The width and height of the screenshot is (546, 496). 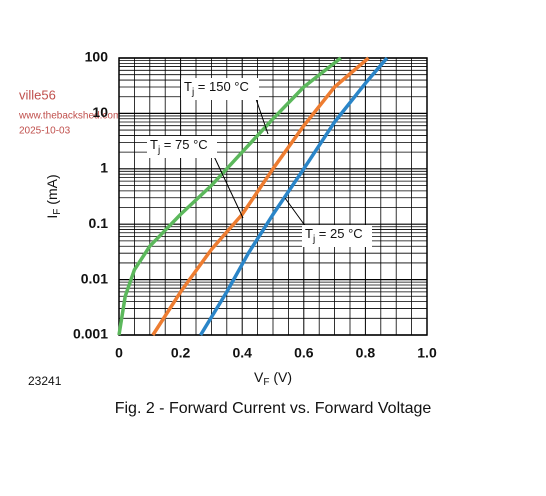 What do you see at coordinates (57, 212) in the screenshot?
I see `y-axis-label-sub: F` at bounding box center [57, 212].